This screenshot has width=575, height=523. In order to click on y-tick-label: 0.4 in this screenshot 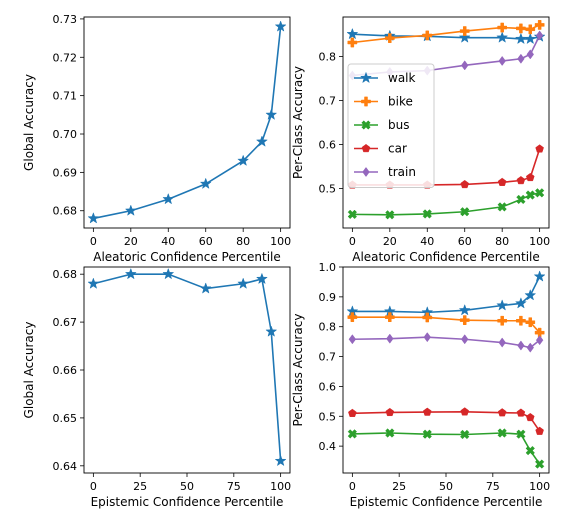, I will do `click(328, 446)`.